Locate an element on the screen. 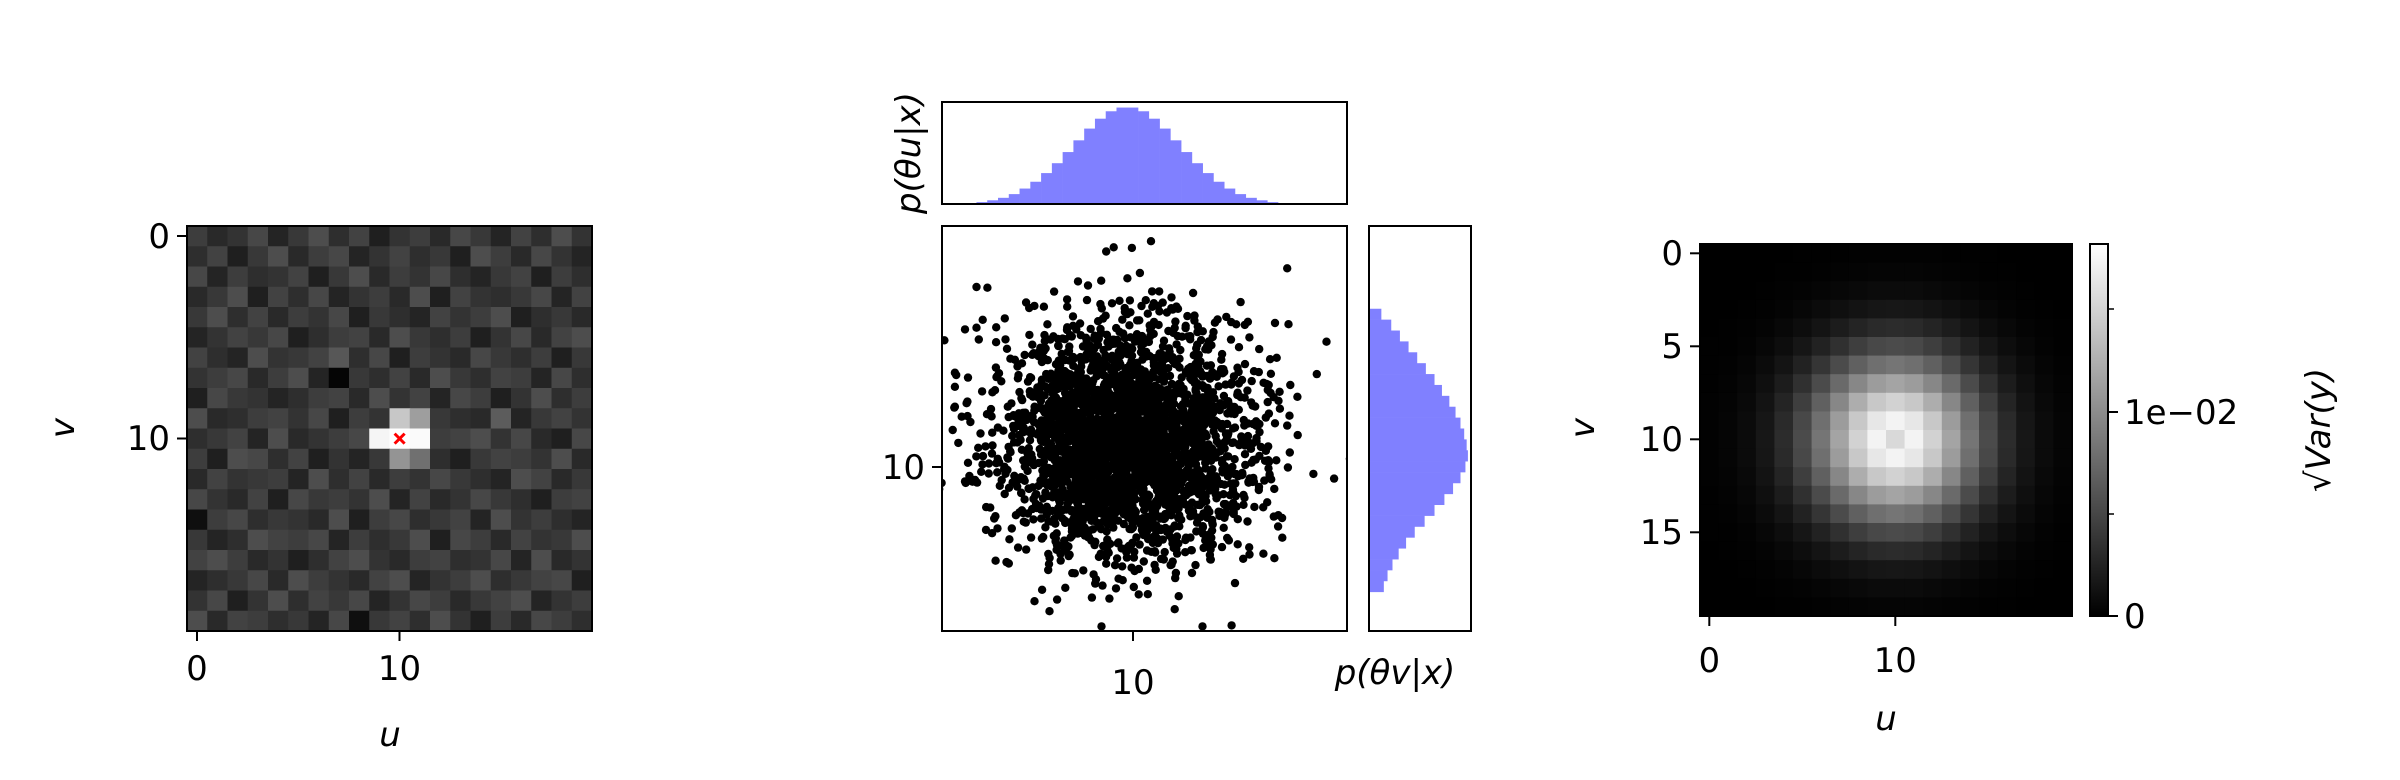 This screenshot has height=780, width=2400. x-axis-label: u is located at coordinates (390, 735).